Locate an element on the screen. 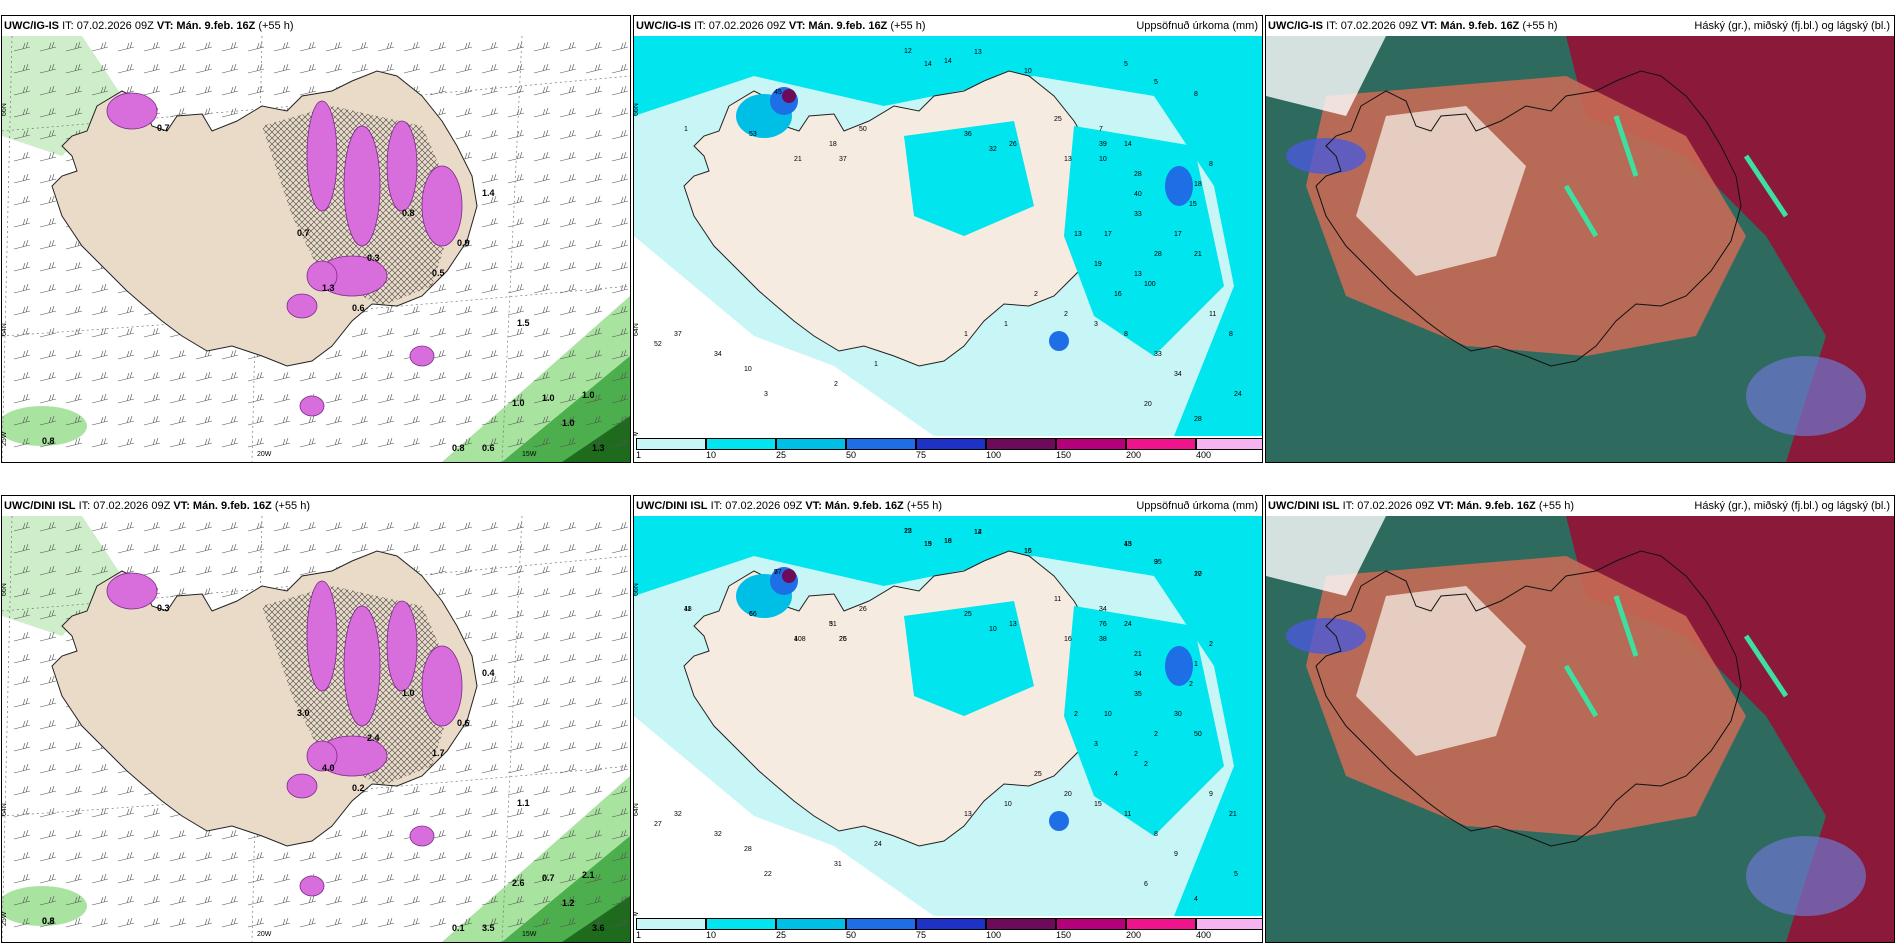 The image size is (1900, 950). grid-label-lon20: 20W is located at coordinates (264, 934).